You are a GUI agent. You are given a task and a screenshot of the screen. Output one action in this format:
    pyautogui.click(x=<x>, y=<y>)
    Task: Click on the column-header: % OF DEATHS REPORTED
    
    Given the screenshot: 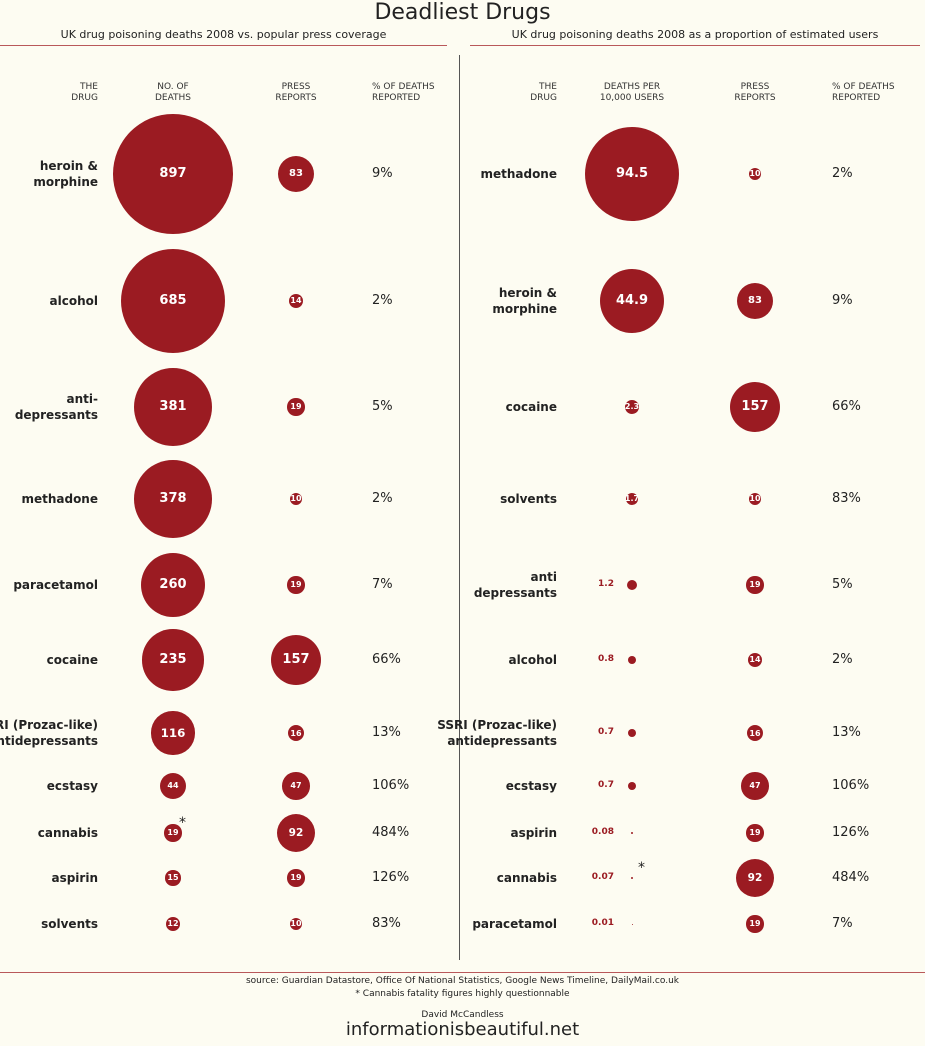 What is the action you would take?
    pyautogui.click(x=863, y=92)
    